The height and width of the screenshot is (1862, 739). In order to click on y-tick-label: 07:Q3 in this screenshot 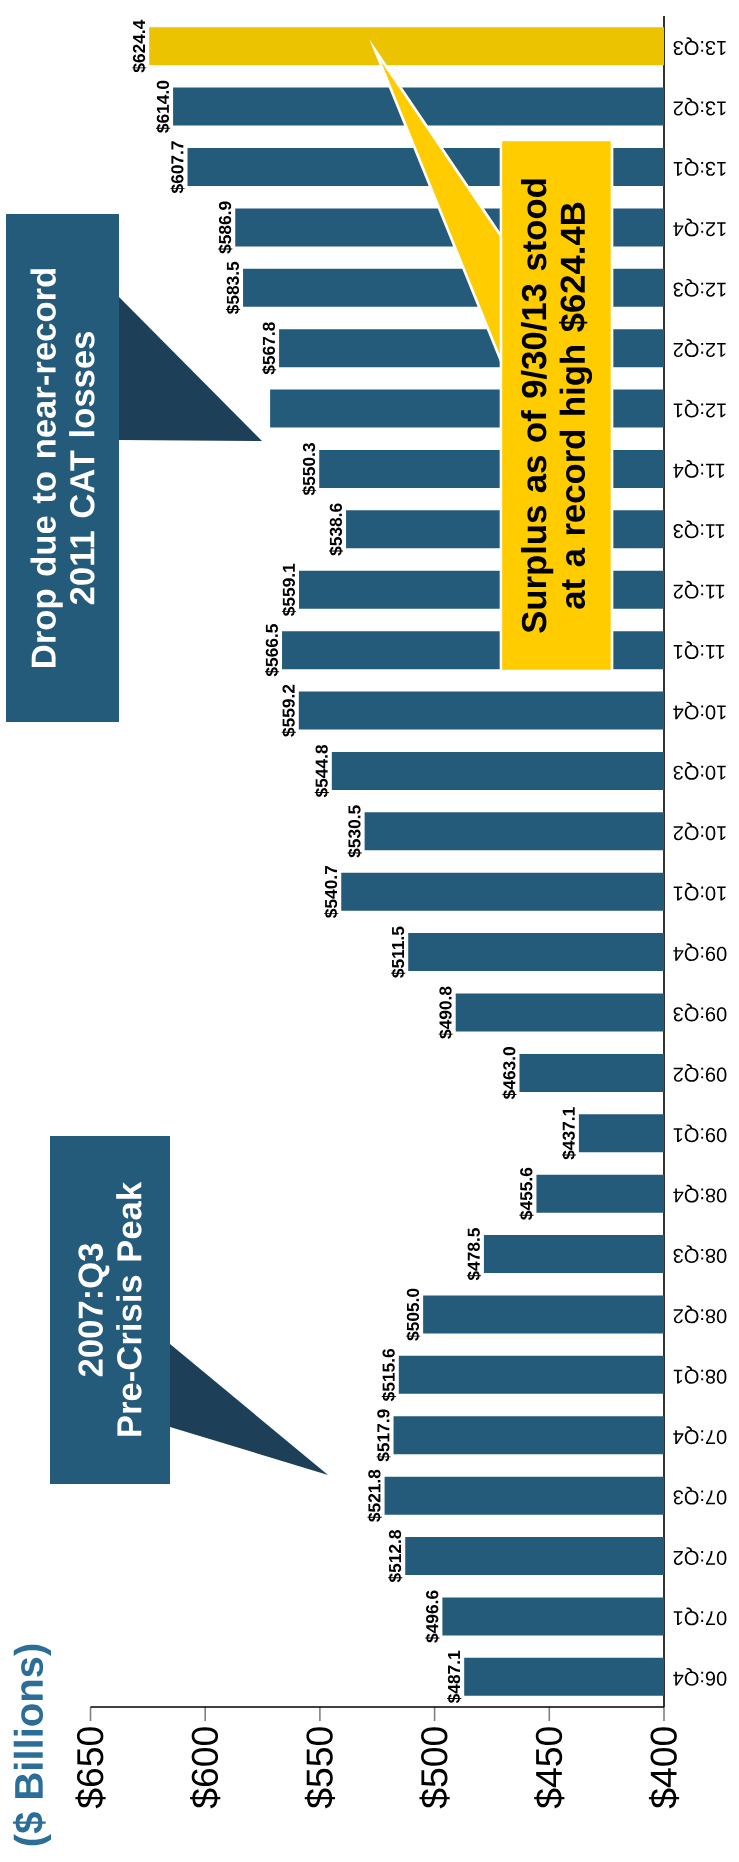, I will do `click(700, 1495)`.